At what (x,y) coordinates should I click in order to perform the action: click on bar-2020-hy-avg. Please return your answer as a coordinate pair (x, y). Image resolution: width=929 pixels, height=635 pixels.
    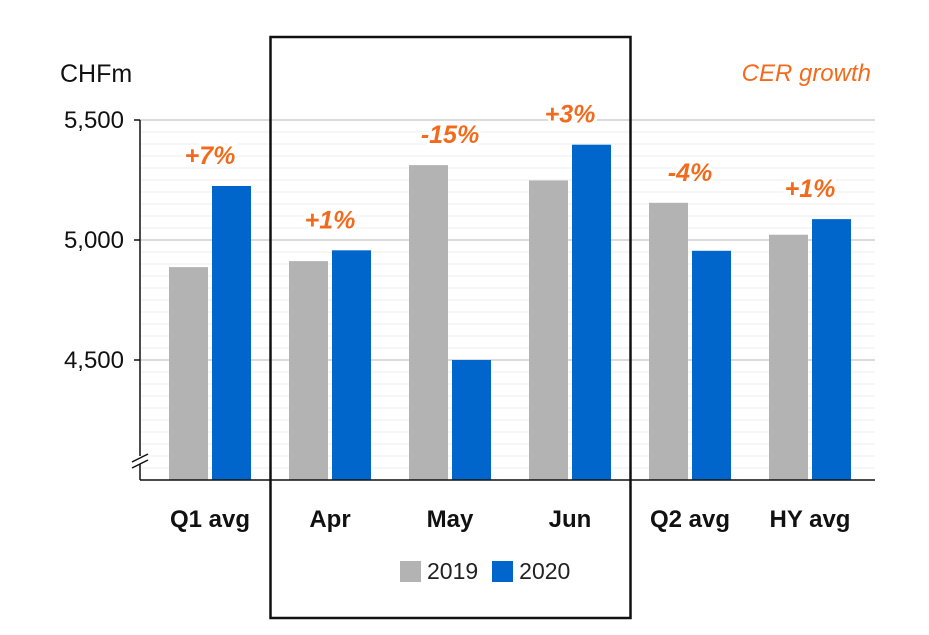
    Looking at the image, I should click on (831, 349).